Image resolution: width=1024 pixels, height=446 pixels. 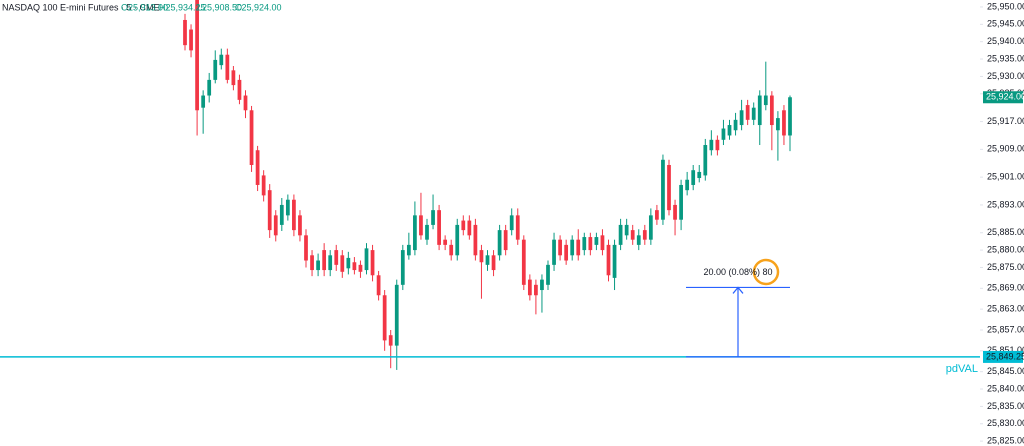 I want to click on header-value: O25,913.00, so click(x=144, y=7).